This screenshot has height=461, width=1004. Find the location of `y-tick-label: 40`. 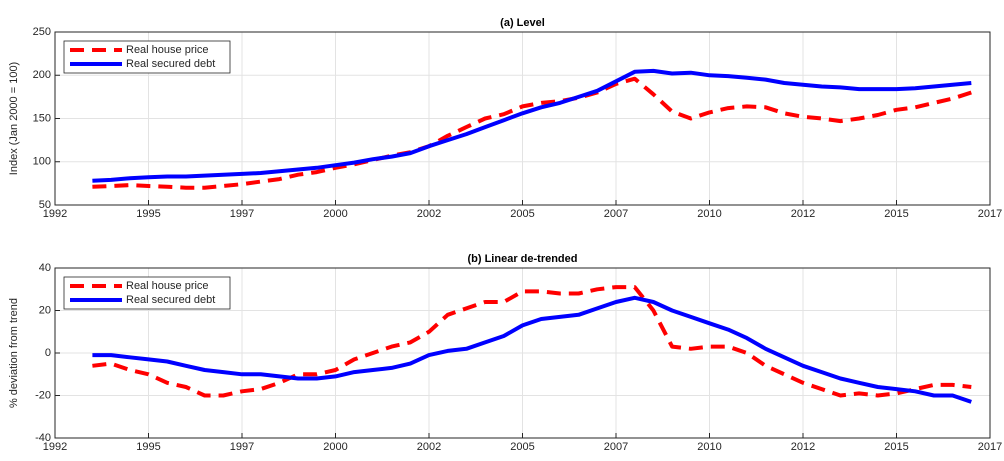

y-tick-label: 40 is located at coordinates (45, 268).